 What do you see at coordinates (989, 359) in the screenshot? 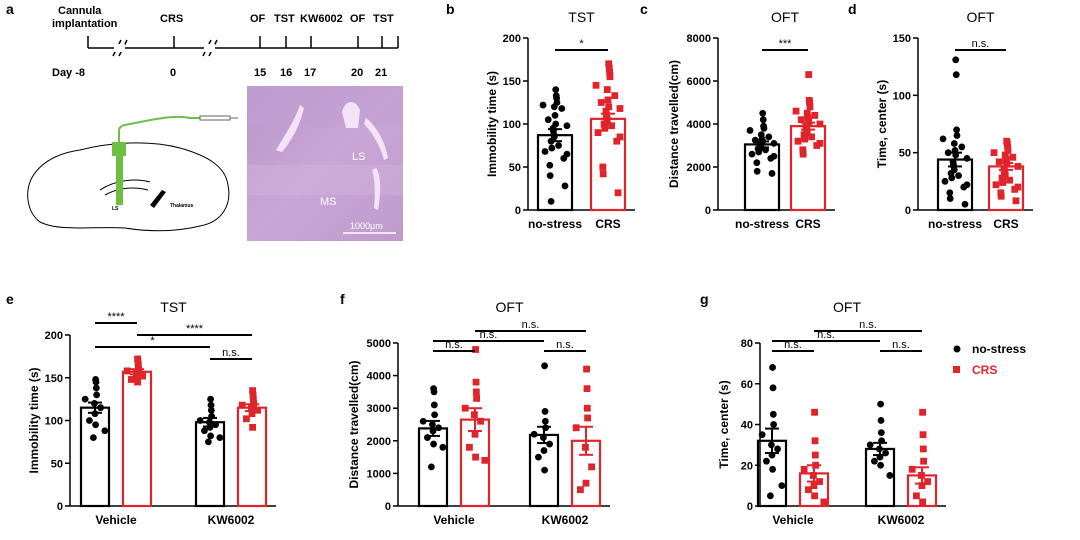
I see `legend: no-stress CRS` at bounding box center [989, 359].